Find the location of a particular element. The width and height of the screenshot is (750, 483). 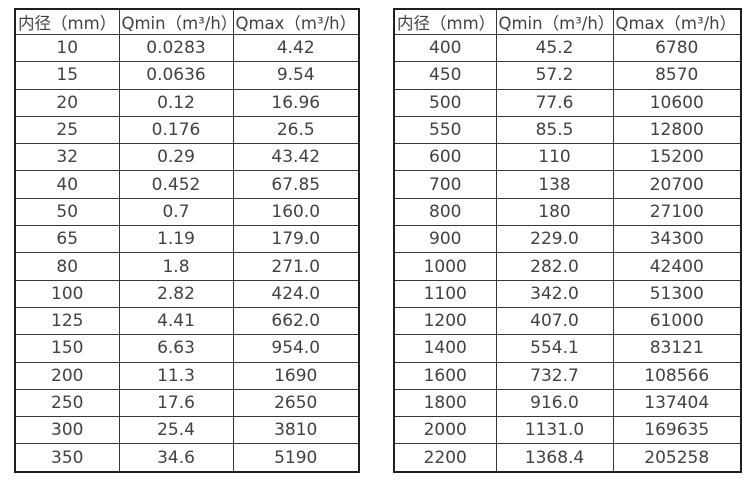

diameter-cell: 450 is located at coordinates (445, 75).